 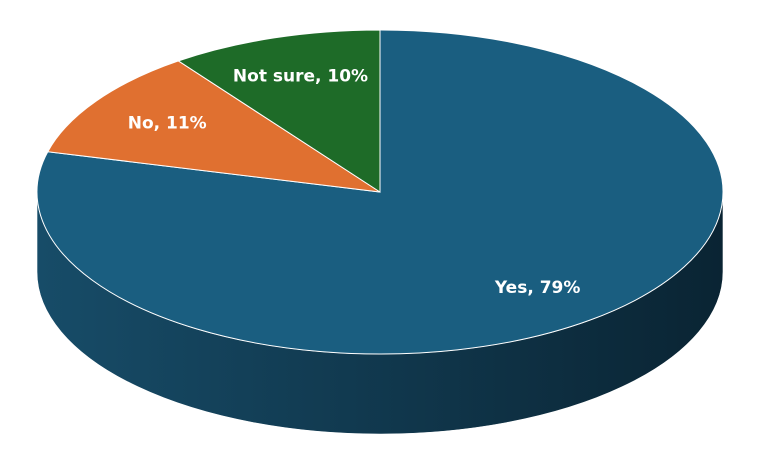 I want to click on data-label: Not sure, 10%, so click(x=300, y=76).